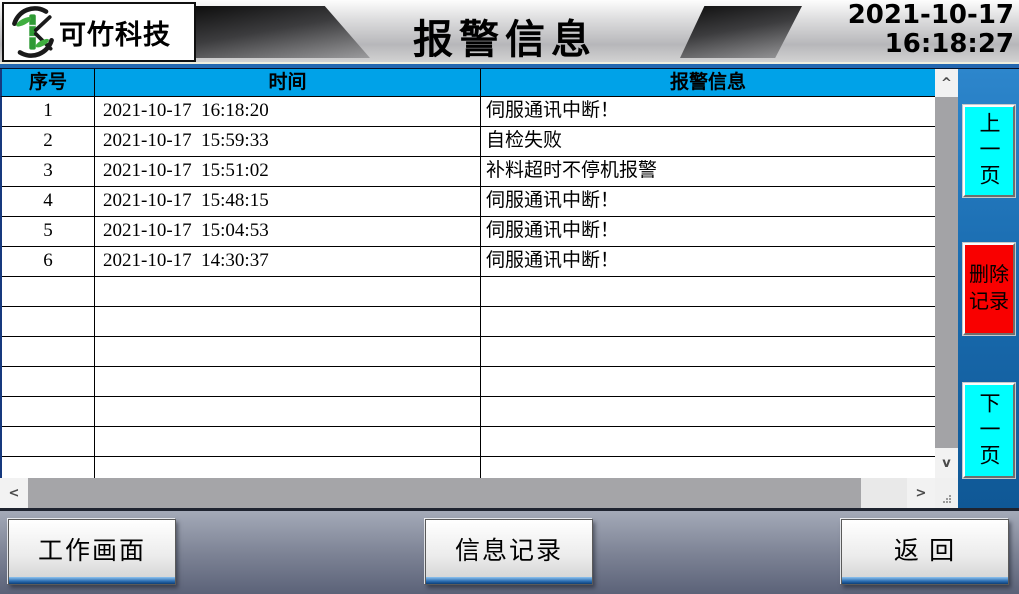 This screenshot has height=594, width=1019. What do you see at coordinates (921, 493) in the screenshot?
I see `scroll-right-icon: >` at bounding box center [921, 493].